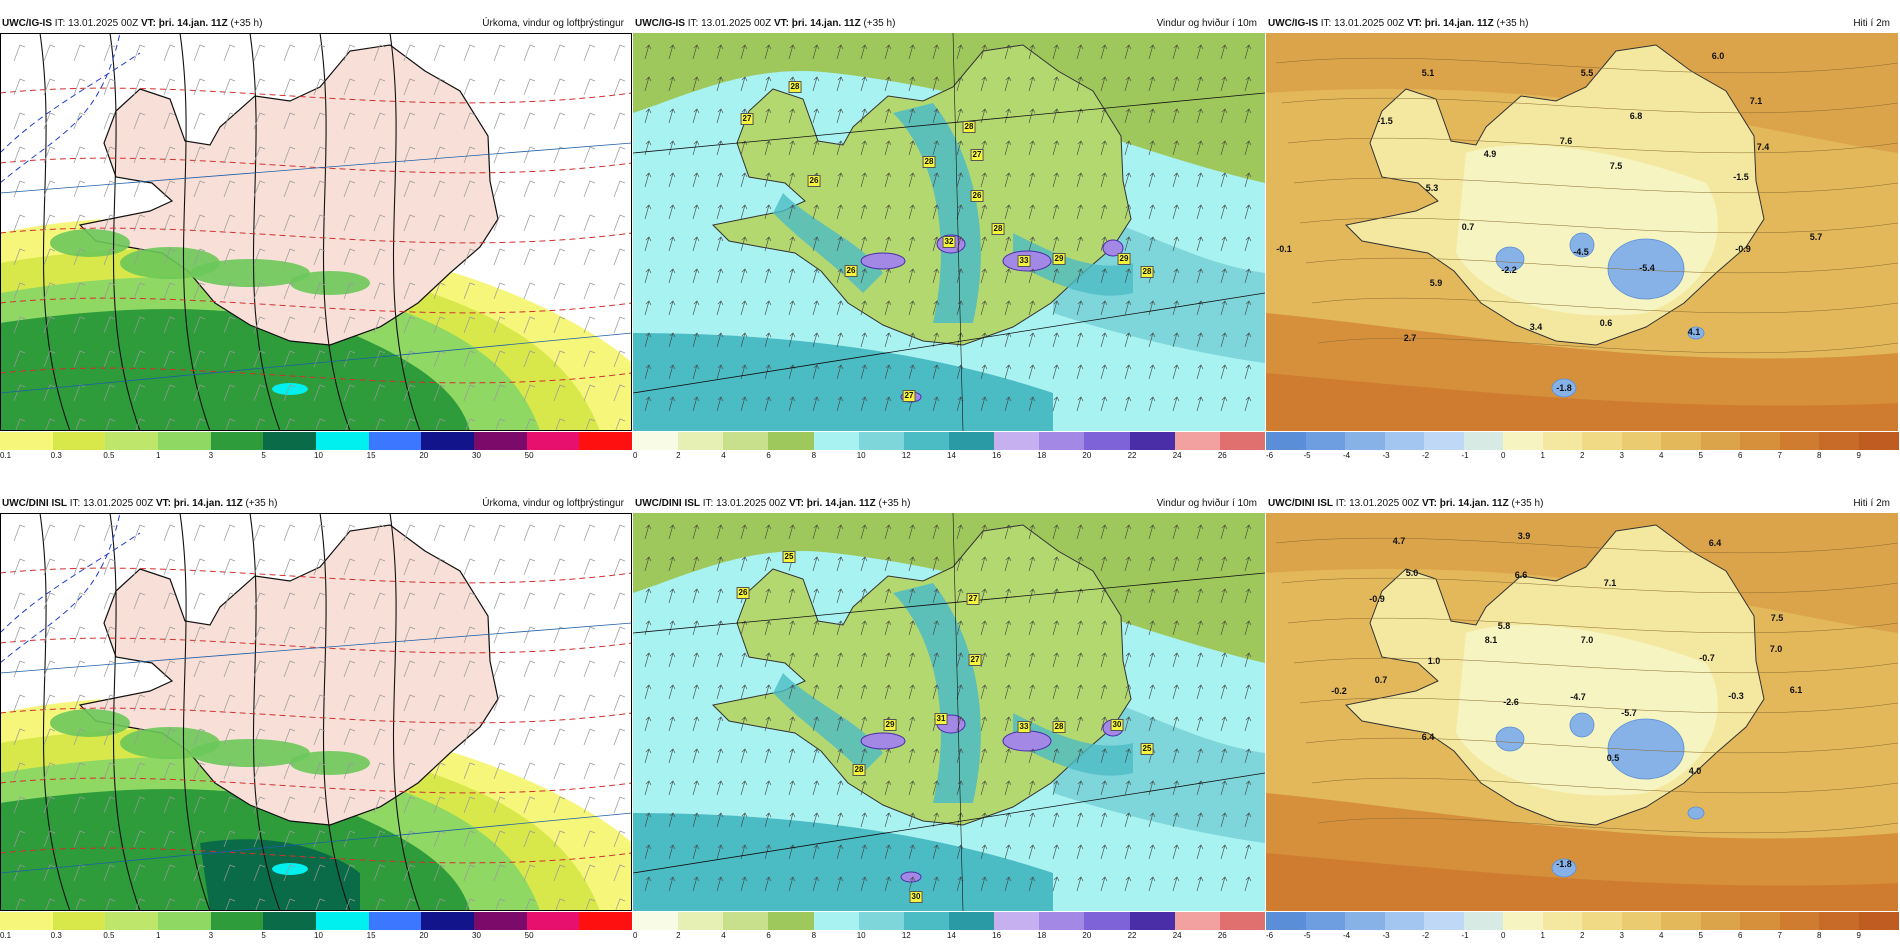 Image resolution: width=1900 pixels, height=950 pixels. I want to click on temperature-label: 5.8, so click(1504, 626).